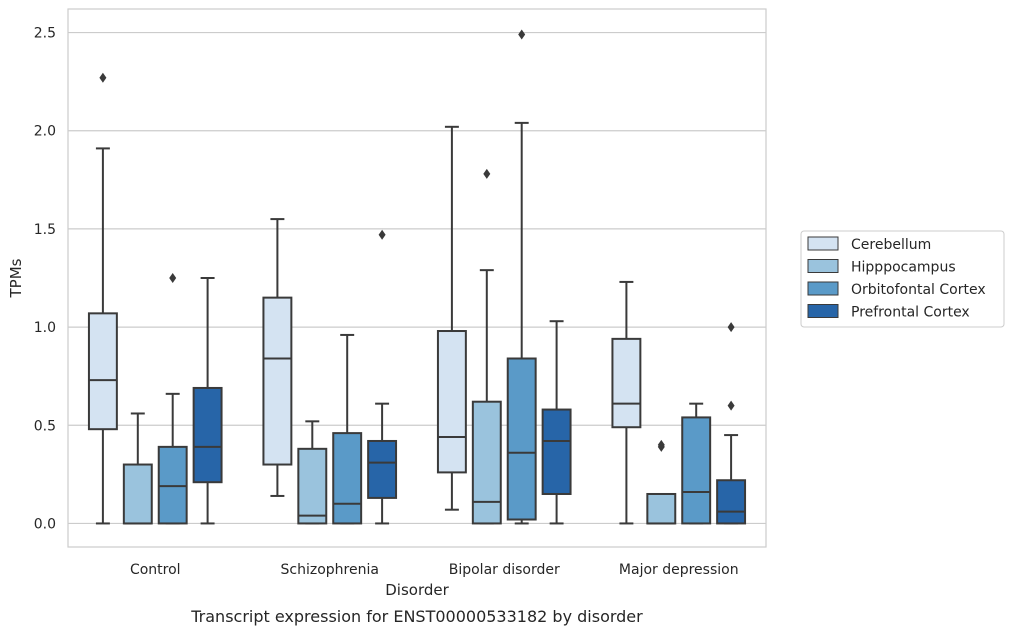 Image resolution: width=1014 pixels, height=634 pixels. Describe the element at coordinates (45, 230) in the screenshot. I see `y-tick-label: 1.5` at that location.